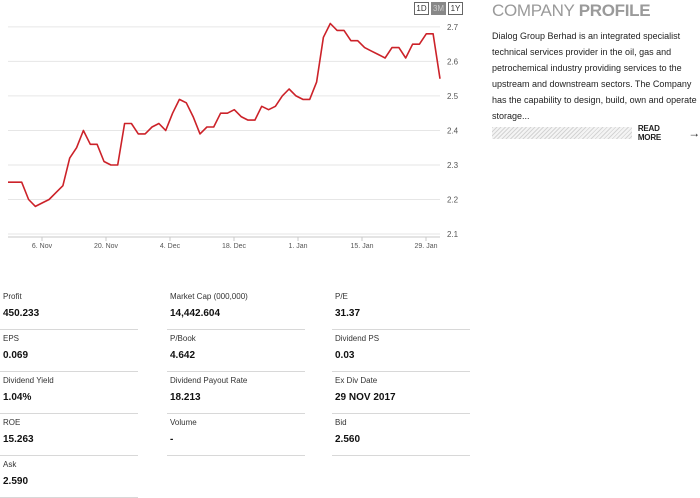  I want to click on stat-item: ROE 15.263, so click(69, 435).